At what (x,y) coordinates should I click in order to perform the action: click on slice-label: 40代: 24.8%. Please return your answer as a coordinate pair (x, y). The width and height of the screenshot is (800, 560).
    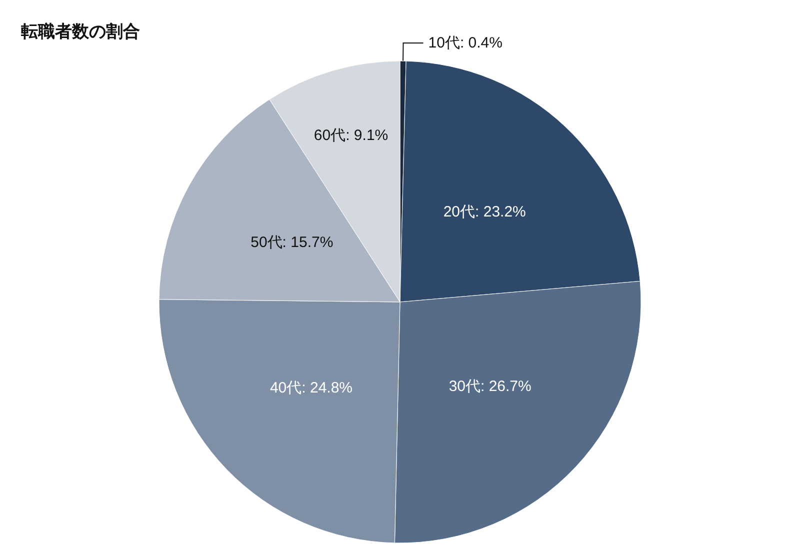
    Looking at the image, I should click on (311, 387).